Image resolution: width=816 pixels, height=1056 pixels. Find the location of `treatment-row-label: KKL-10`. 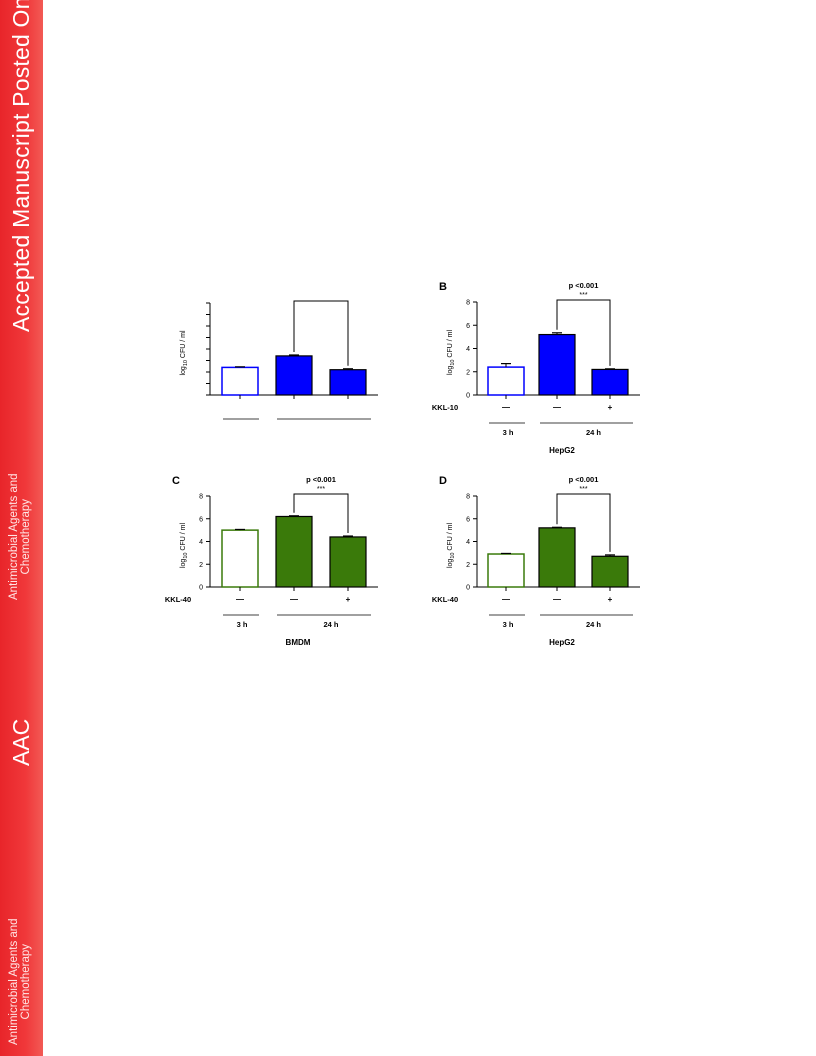

treatment-row-label: KKL-10 is located at coordinates (445, 407).